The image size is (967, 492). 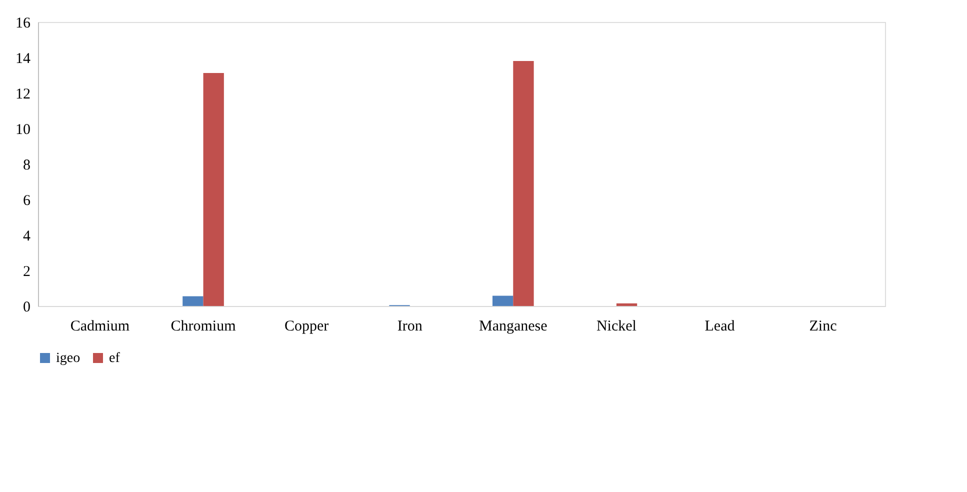 I want to click on y-tick-label: 6, so click(x=27, y=201).